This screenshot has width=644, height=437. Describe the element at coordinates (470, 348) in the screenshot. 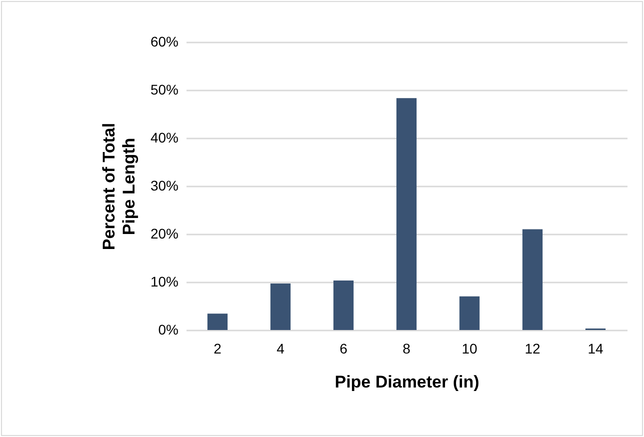

I see `x-tick-label: 10` at that location.